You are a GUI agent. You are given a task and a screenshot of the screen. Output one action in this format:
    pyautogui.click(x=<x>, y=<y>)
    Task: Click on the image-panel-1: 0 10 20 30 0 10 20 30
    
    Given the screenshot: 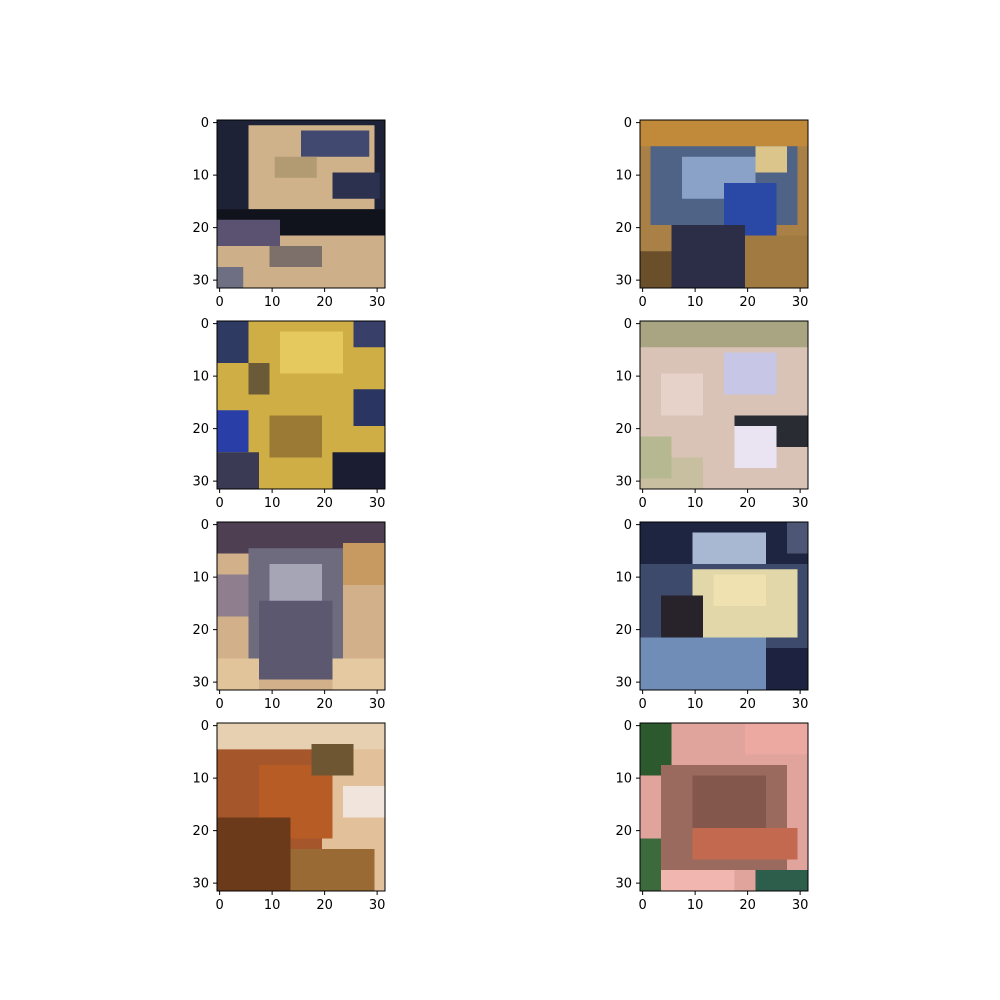 What is the action you would take?
    pyautogui.click(x=289, y=213)
    